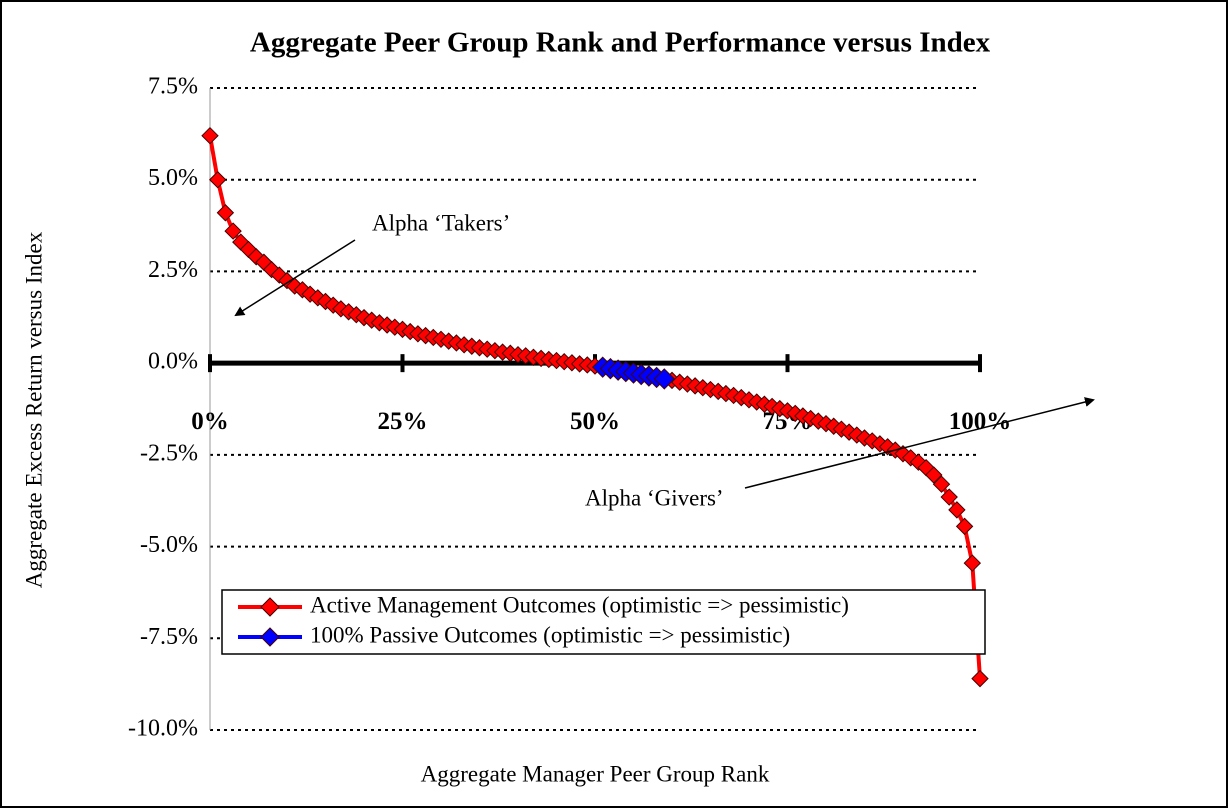  What do you see at coordinates (173, 87) in the screenshot?
I see `y-tick-label: 7.5%` at bounding box center [173, 87].